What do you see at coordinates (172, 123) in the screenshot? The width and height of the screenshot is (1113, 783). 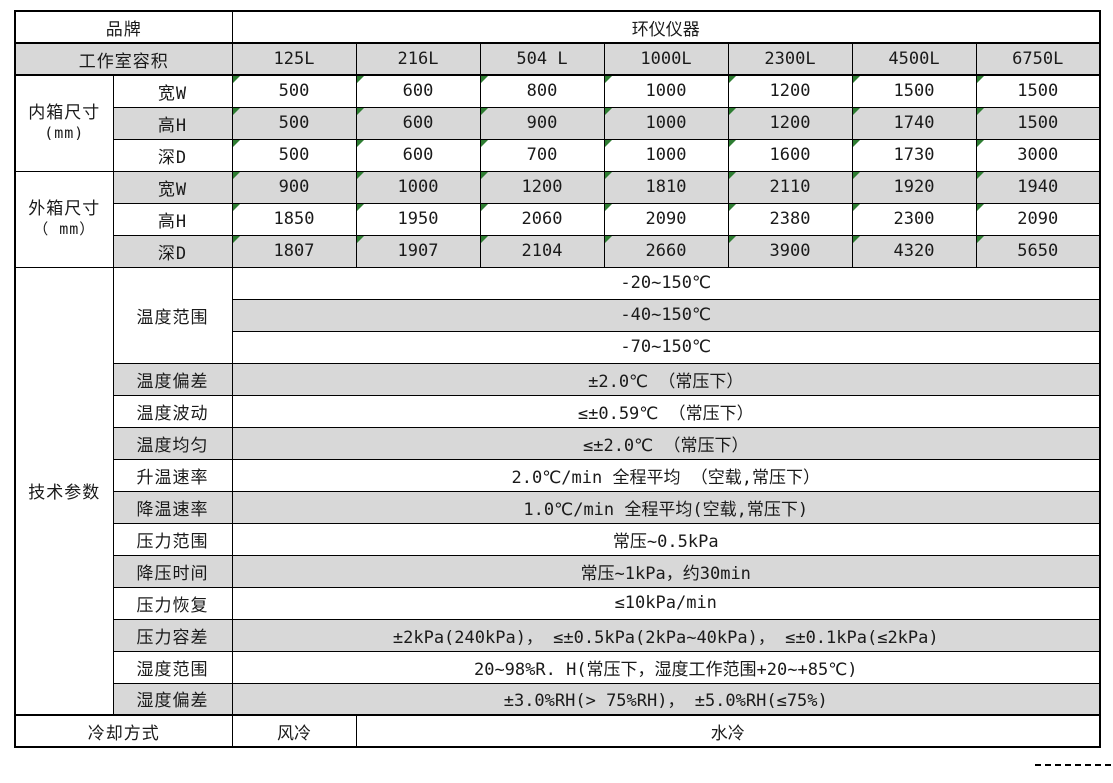 I see `inner-height-label: 高H` at bounding box center [172, 123].